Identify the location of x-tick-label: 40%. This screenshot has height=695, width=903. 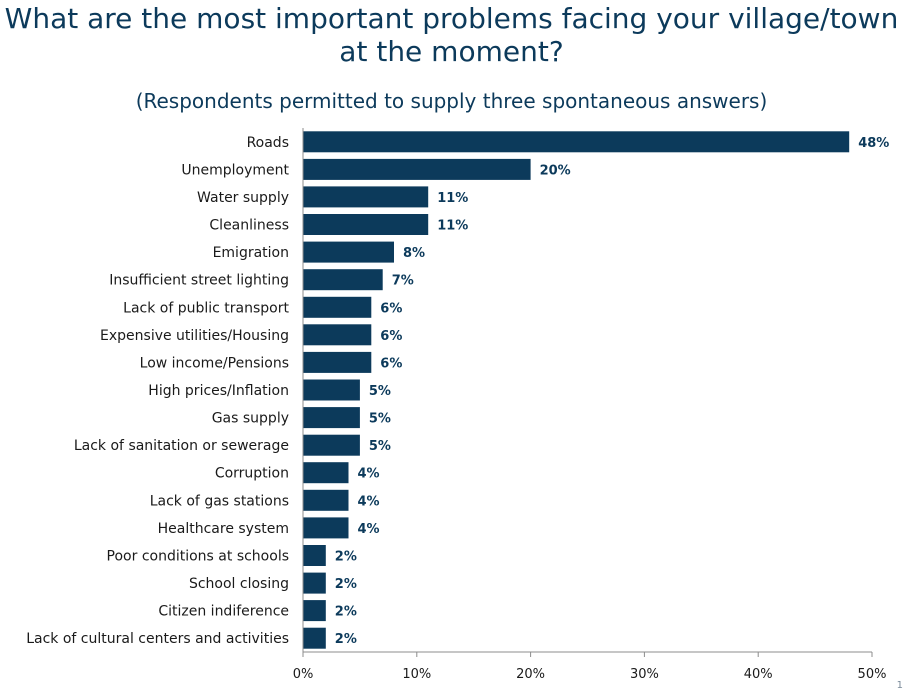
(758, 674).